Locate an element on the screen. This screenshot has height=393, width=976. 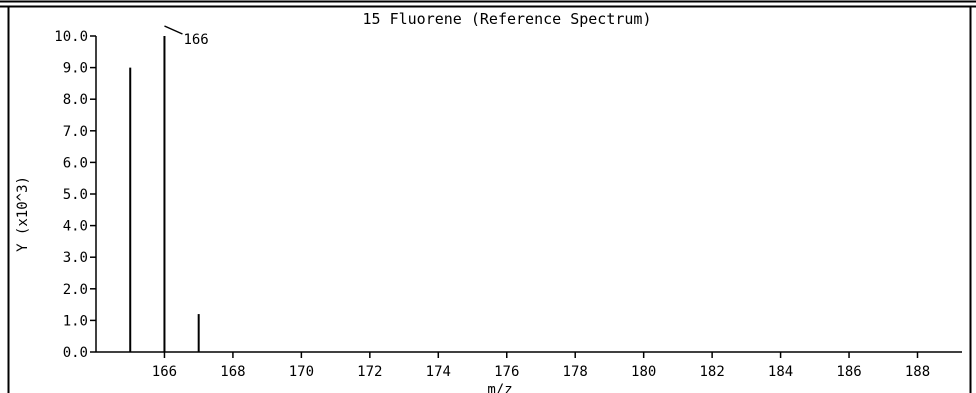
y-tick-label: 6.0 is located at coordinates (75, 163).